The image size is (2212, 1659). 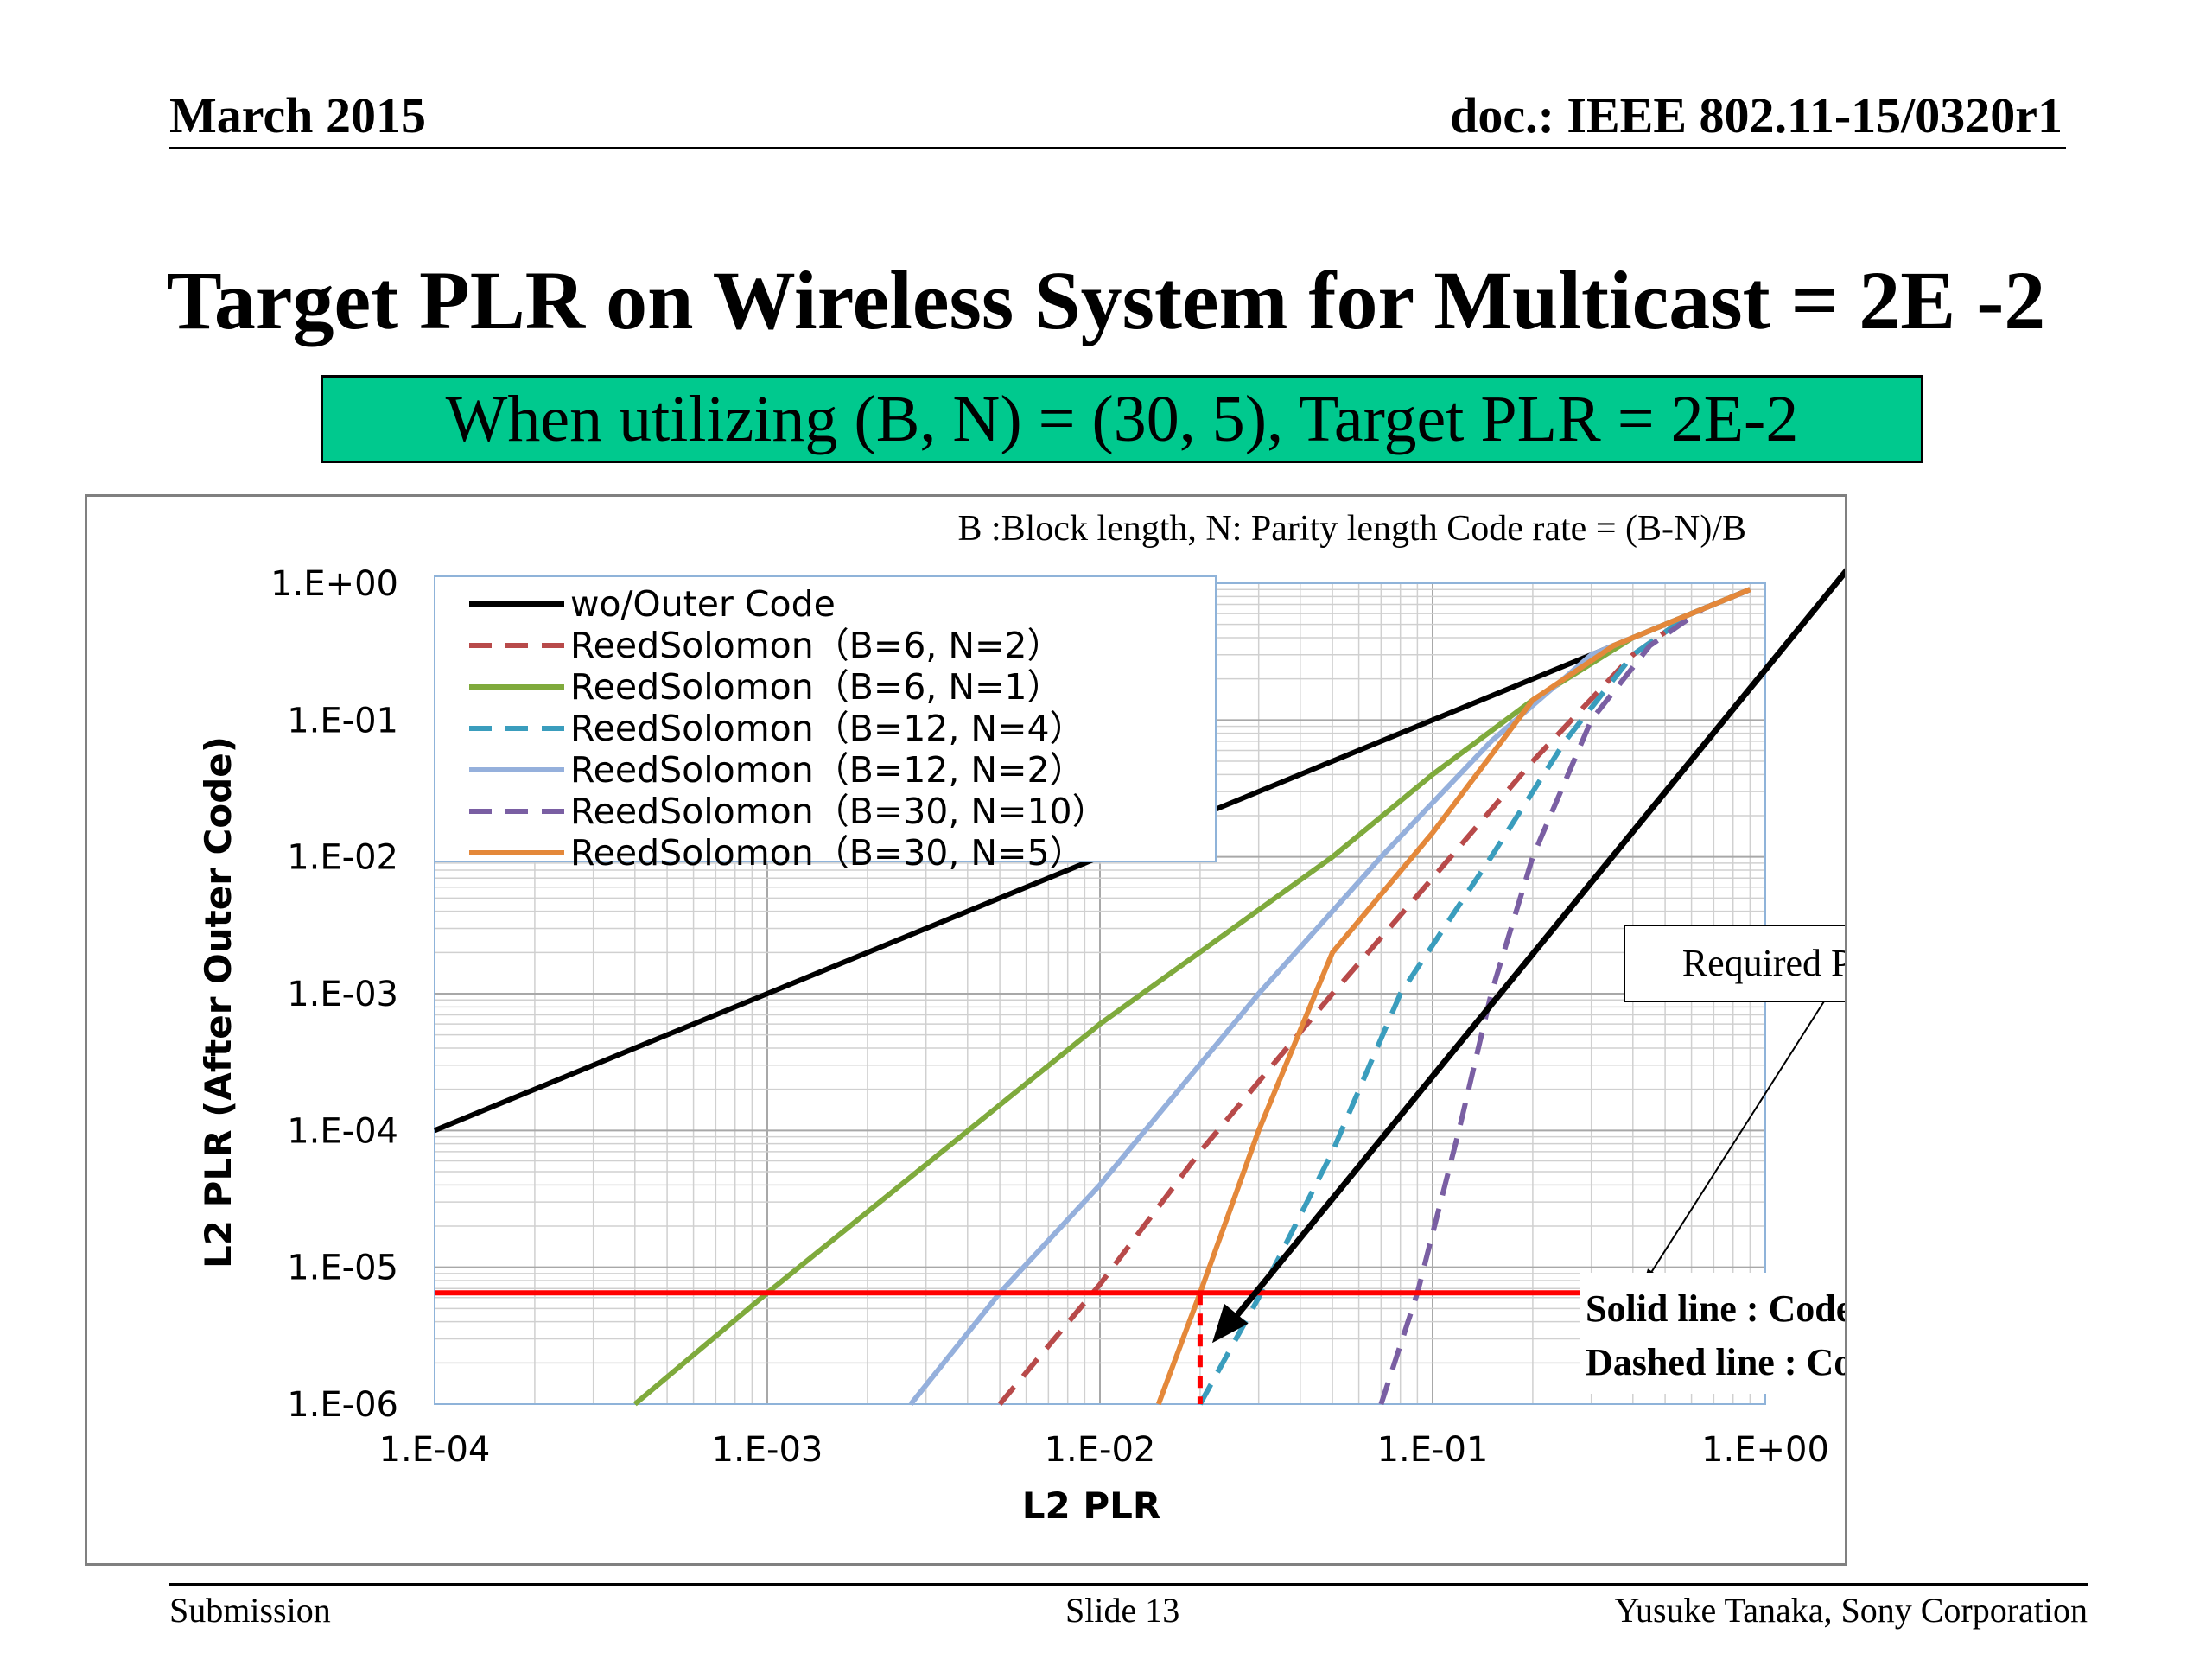 What do you see at coordinates (1230, 1323) in the screenshot?
I see `target-arrow-head` at bounding box center [1230, 1323].